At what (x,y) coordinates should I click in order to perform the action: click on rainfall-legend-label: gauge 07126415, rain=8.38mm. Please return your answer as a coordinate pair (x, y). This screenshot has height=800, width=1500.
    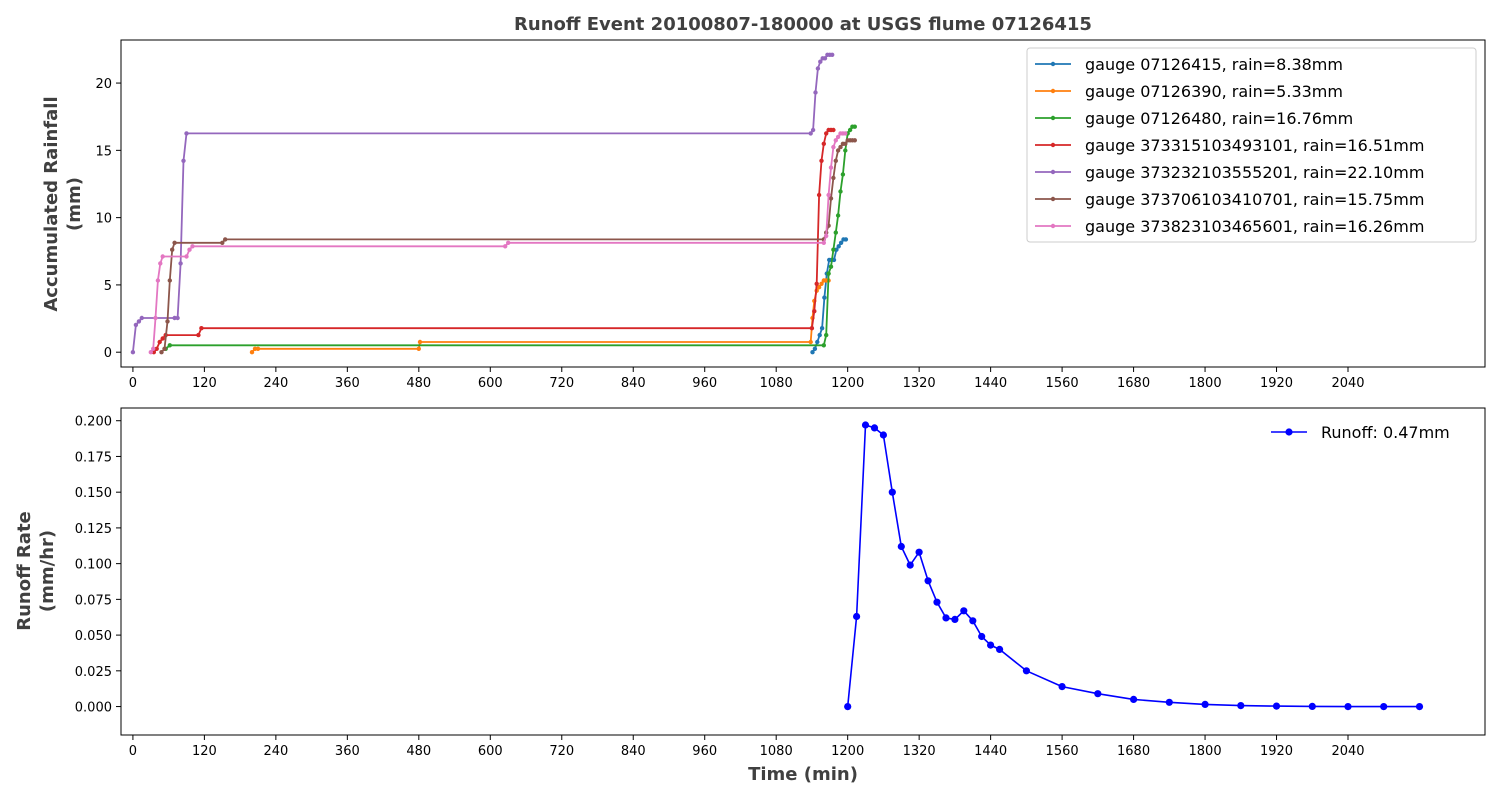
    Looking at the image, I should click on (1214, 64).